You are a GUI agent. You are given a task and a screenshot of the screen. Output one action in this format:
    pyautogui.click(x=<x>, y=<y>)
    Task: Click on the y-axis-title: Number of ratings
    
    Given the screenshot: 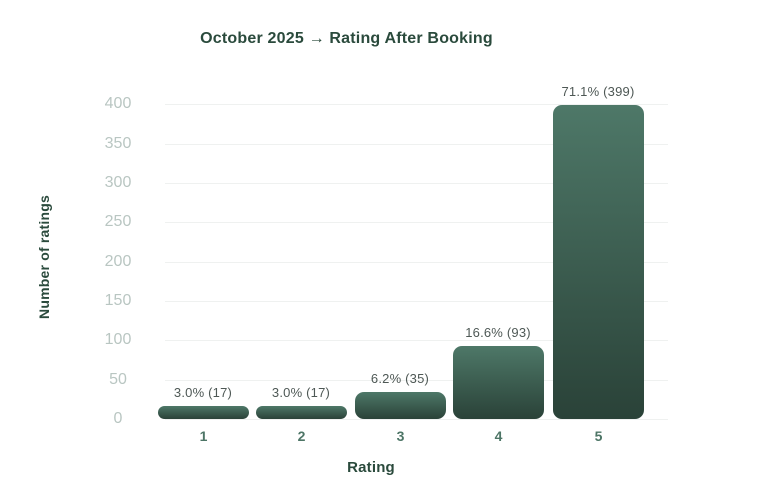 What is the action you would take?
    pyautogui.click(x=44, y=257)
    